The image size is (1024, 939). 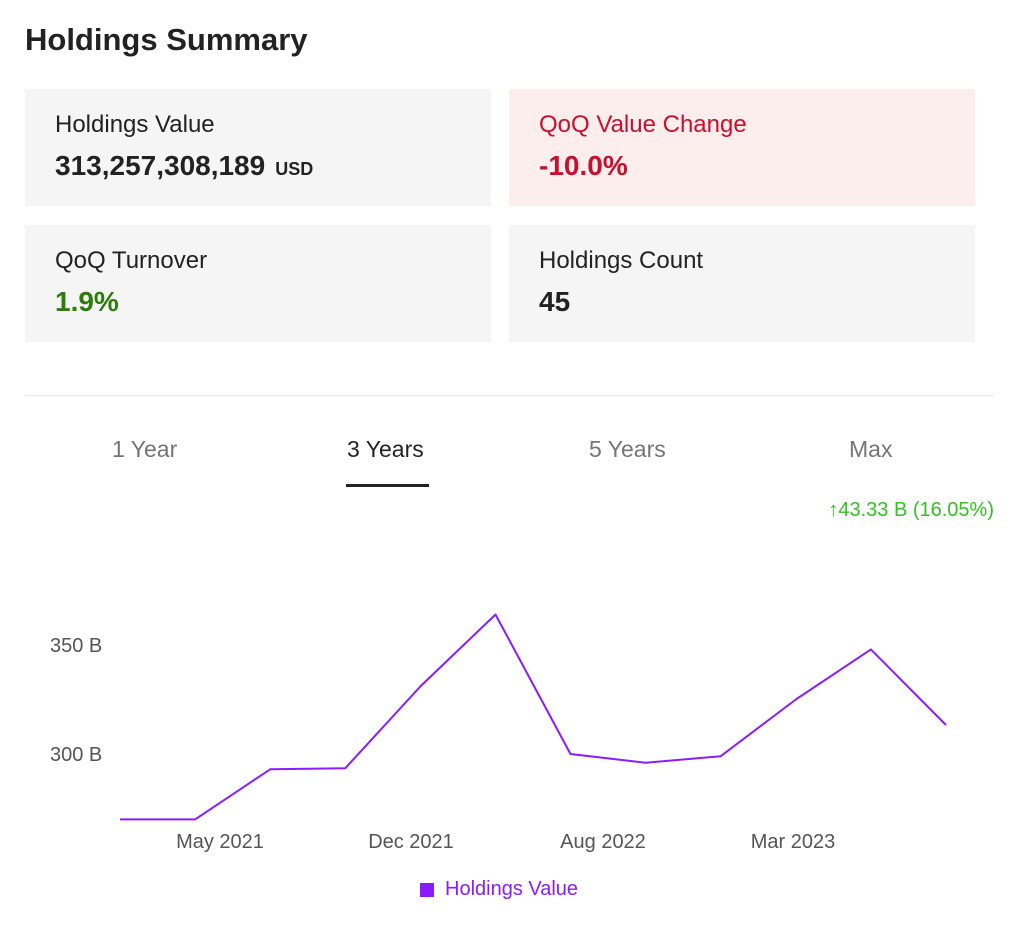 What do you see at coordinates (273, 167) in the screenshot?
I see `holdings-value: 313,257,308,189 USD` at bounding box center [273, 167].